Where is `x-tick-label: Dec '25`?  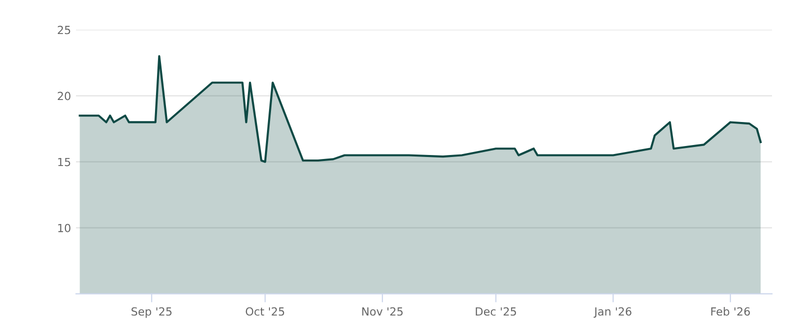
x-tick-label: Dec '25 is located at coordinates (496, 311).